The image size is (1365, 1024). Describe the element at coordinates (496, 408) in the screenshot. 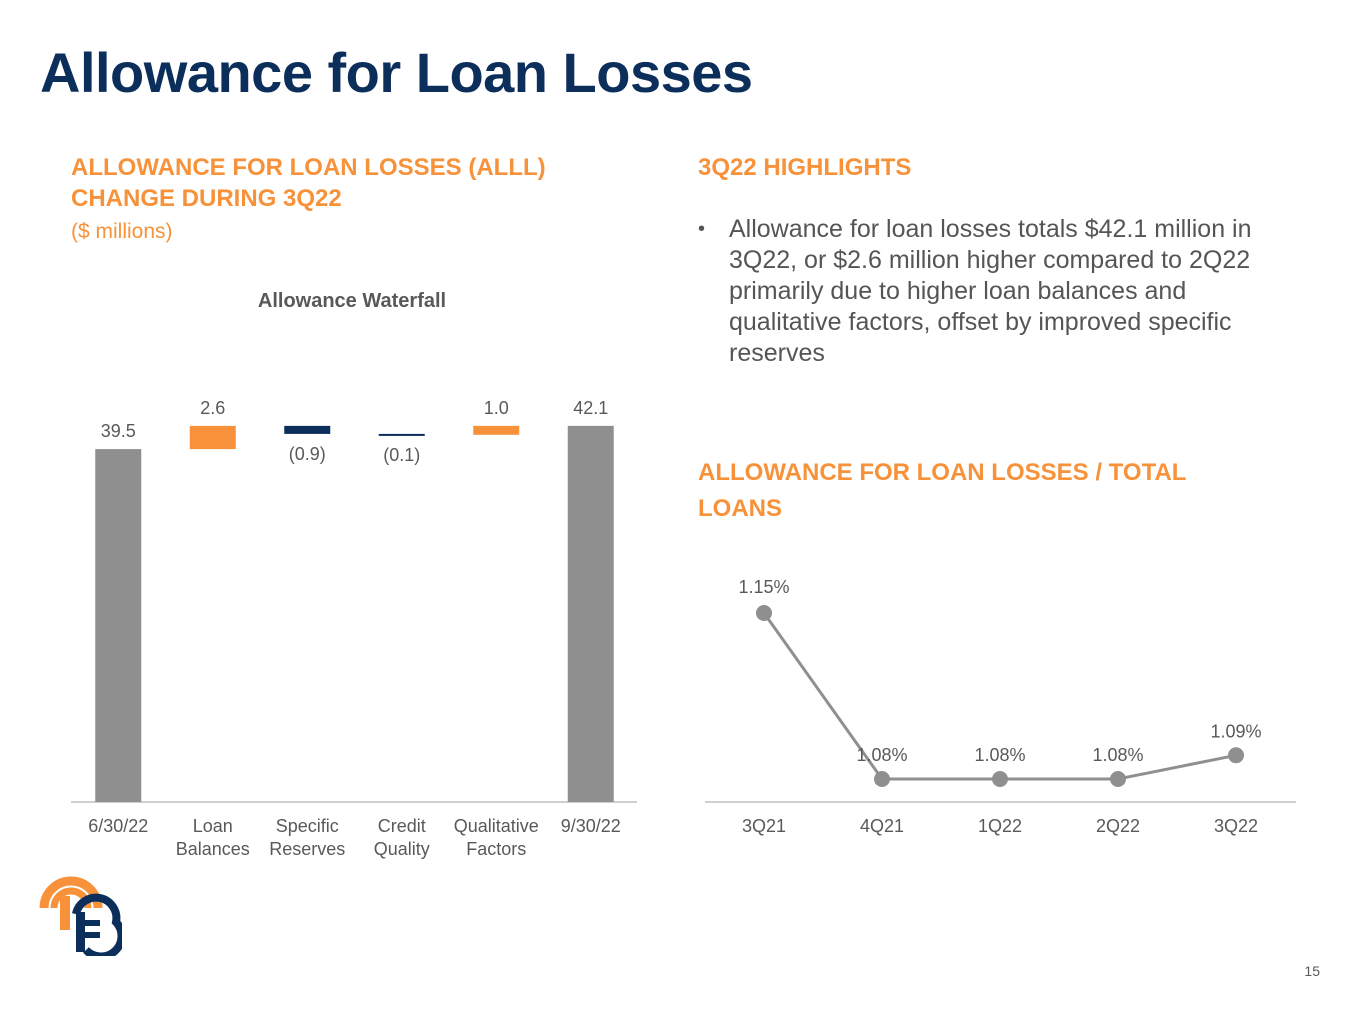

I see `waterfall-data-label: 1.0` at that location.